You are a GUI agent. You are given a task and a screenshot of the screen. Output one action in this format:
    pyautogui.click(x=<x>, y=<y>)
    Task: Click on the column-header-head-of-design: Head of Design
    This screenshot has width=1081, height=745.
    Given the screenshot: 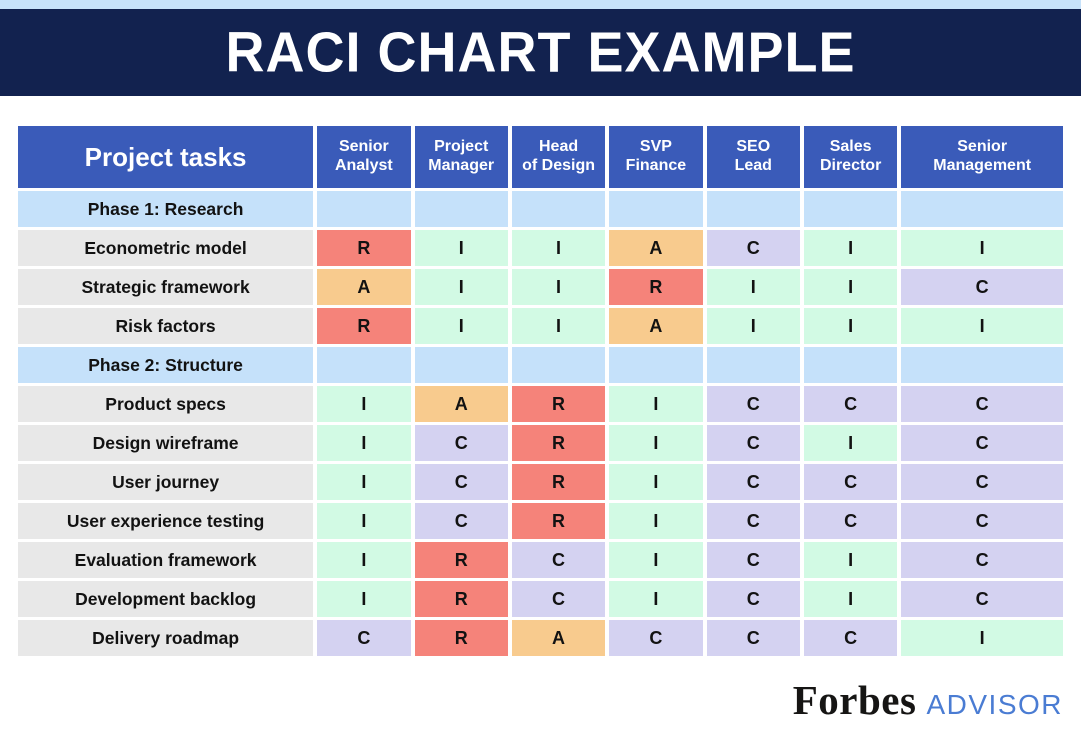 What is the action you would take?
    pyautogui.click(x=558, y=157)
    